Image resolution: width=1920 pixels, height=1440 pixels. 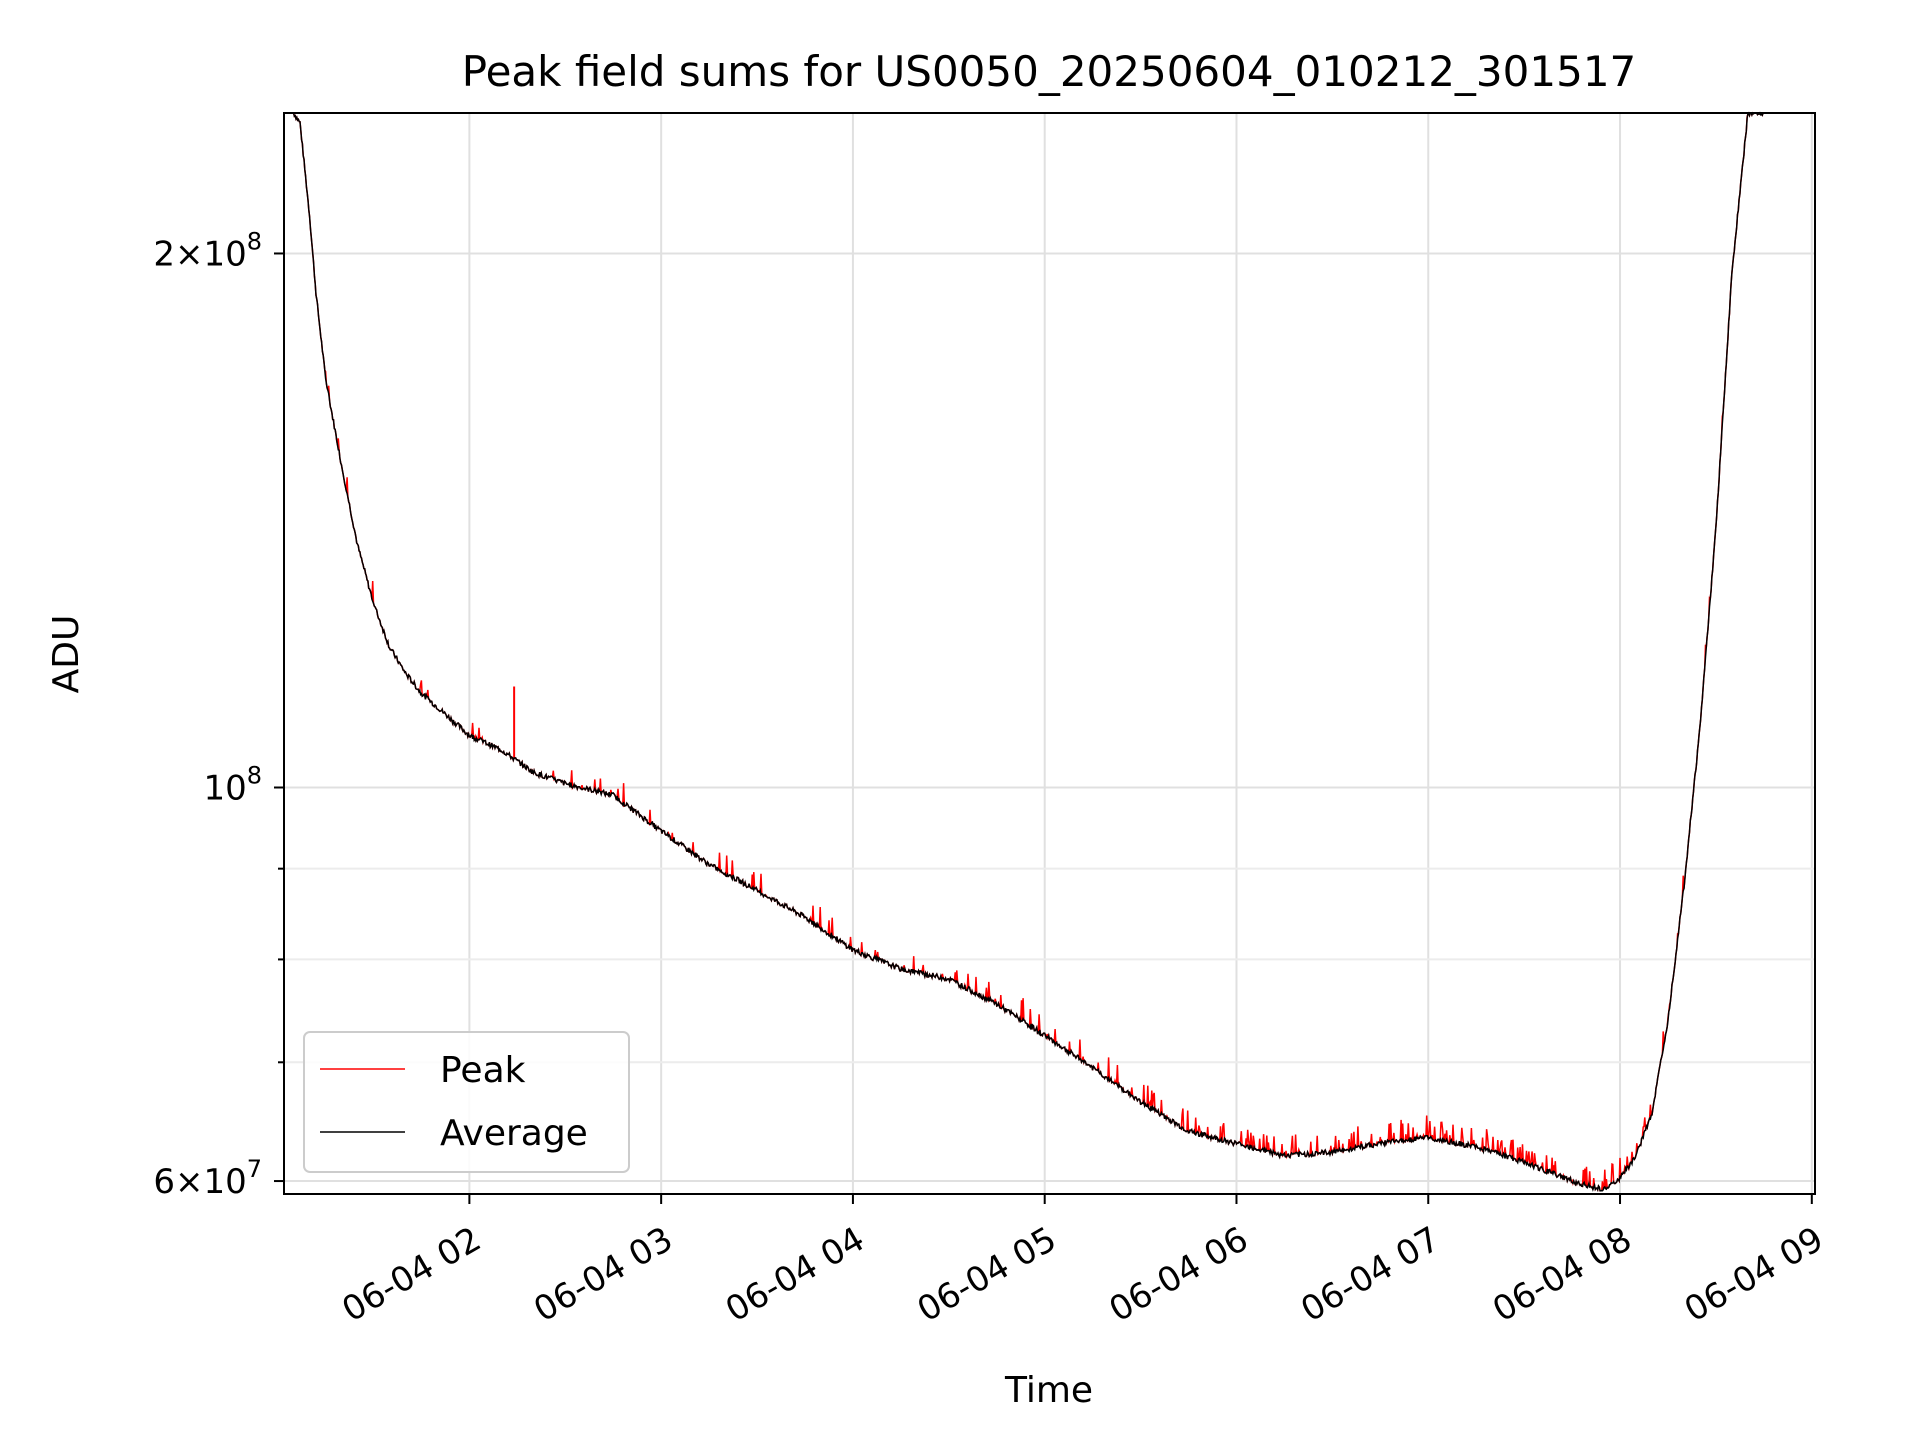 I want to click on y-axis: 6×107 108 2×108, so click(x=218, y=714).